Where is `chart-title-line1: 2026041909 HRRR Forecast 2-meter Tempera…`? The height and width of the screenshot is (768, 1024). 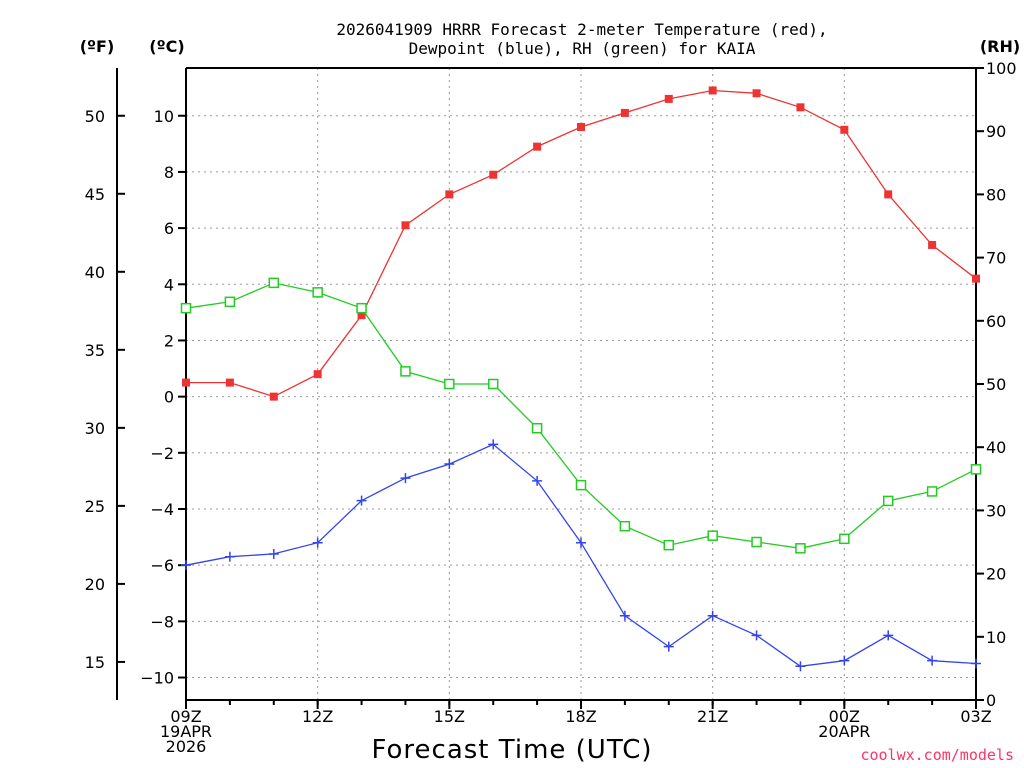 chart-title-line1: 2026041909 HRRR Forecast 2-meter Tempera… is located at coordinates (581, 29).